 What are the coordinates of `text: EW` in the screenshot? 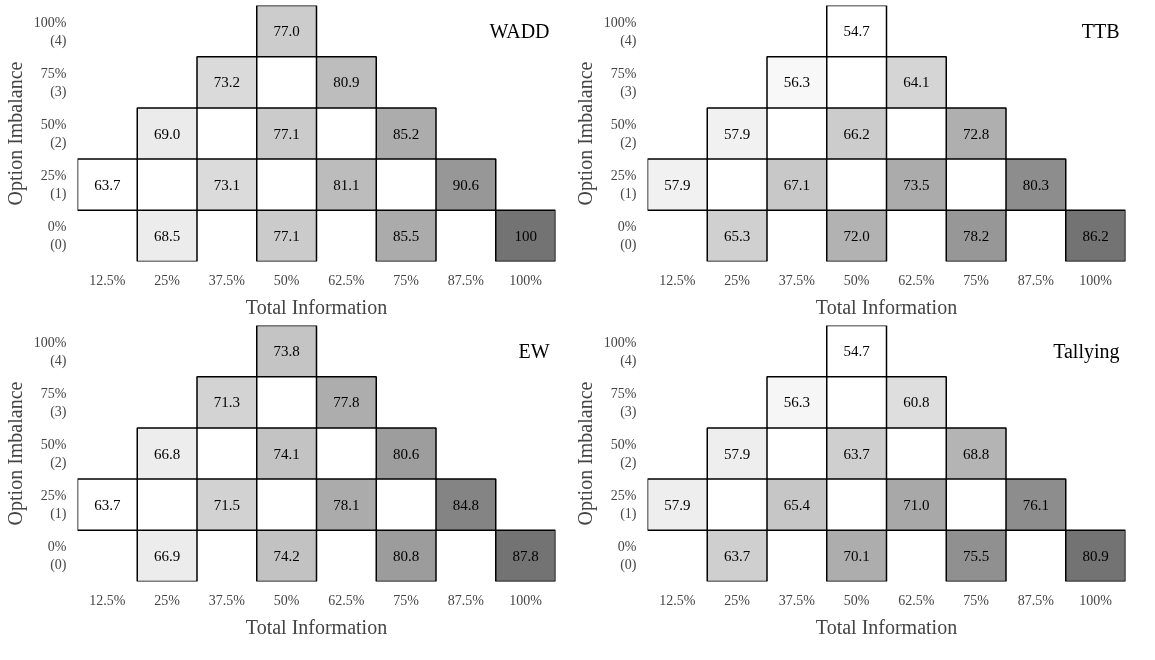 It's located at (534, 351).